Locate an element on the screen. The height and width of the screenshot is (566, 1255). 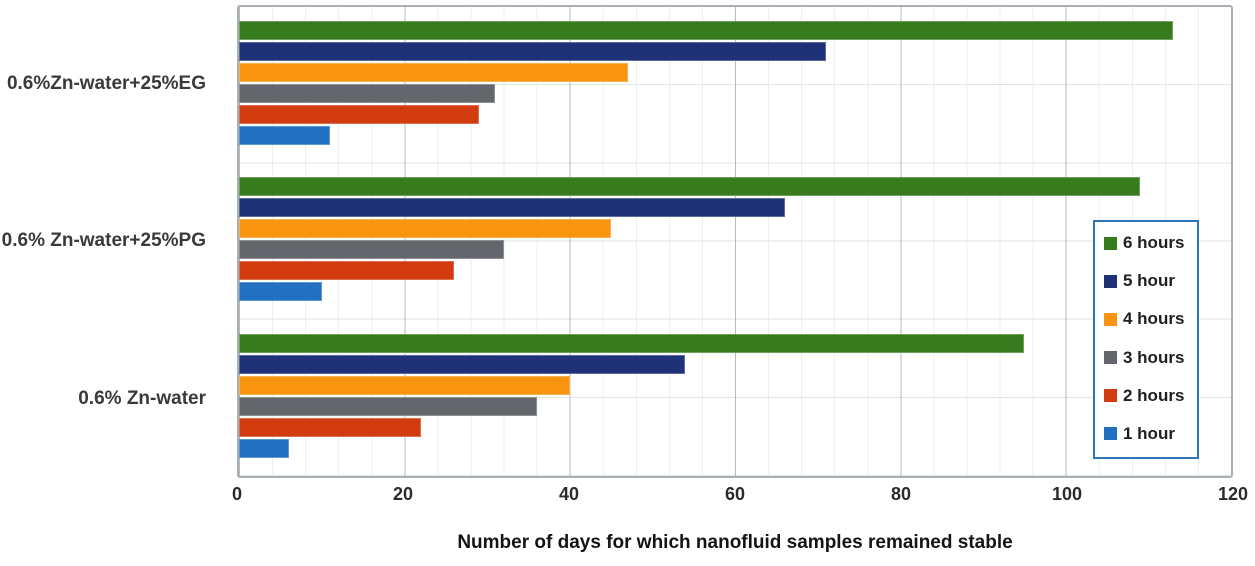
category-row: 0.6% Zn-water+25%PG is located at coordinates (106, 242).